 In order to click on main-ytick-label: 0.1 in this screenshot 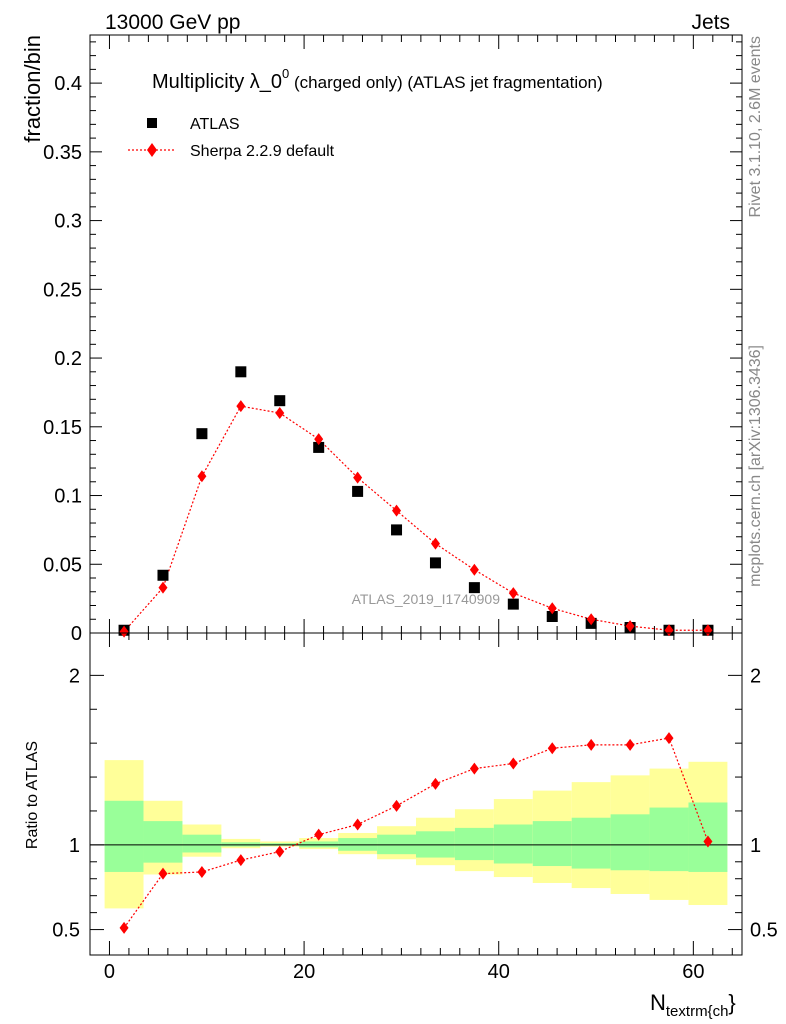, I will do `click(68, 497)`.